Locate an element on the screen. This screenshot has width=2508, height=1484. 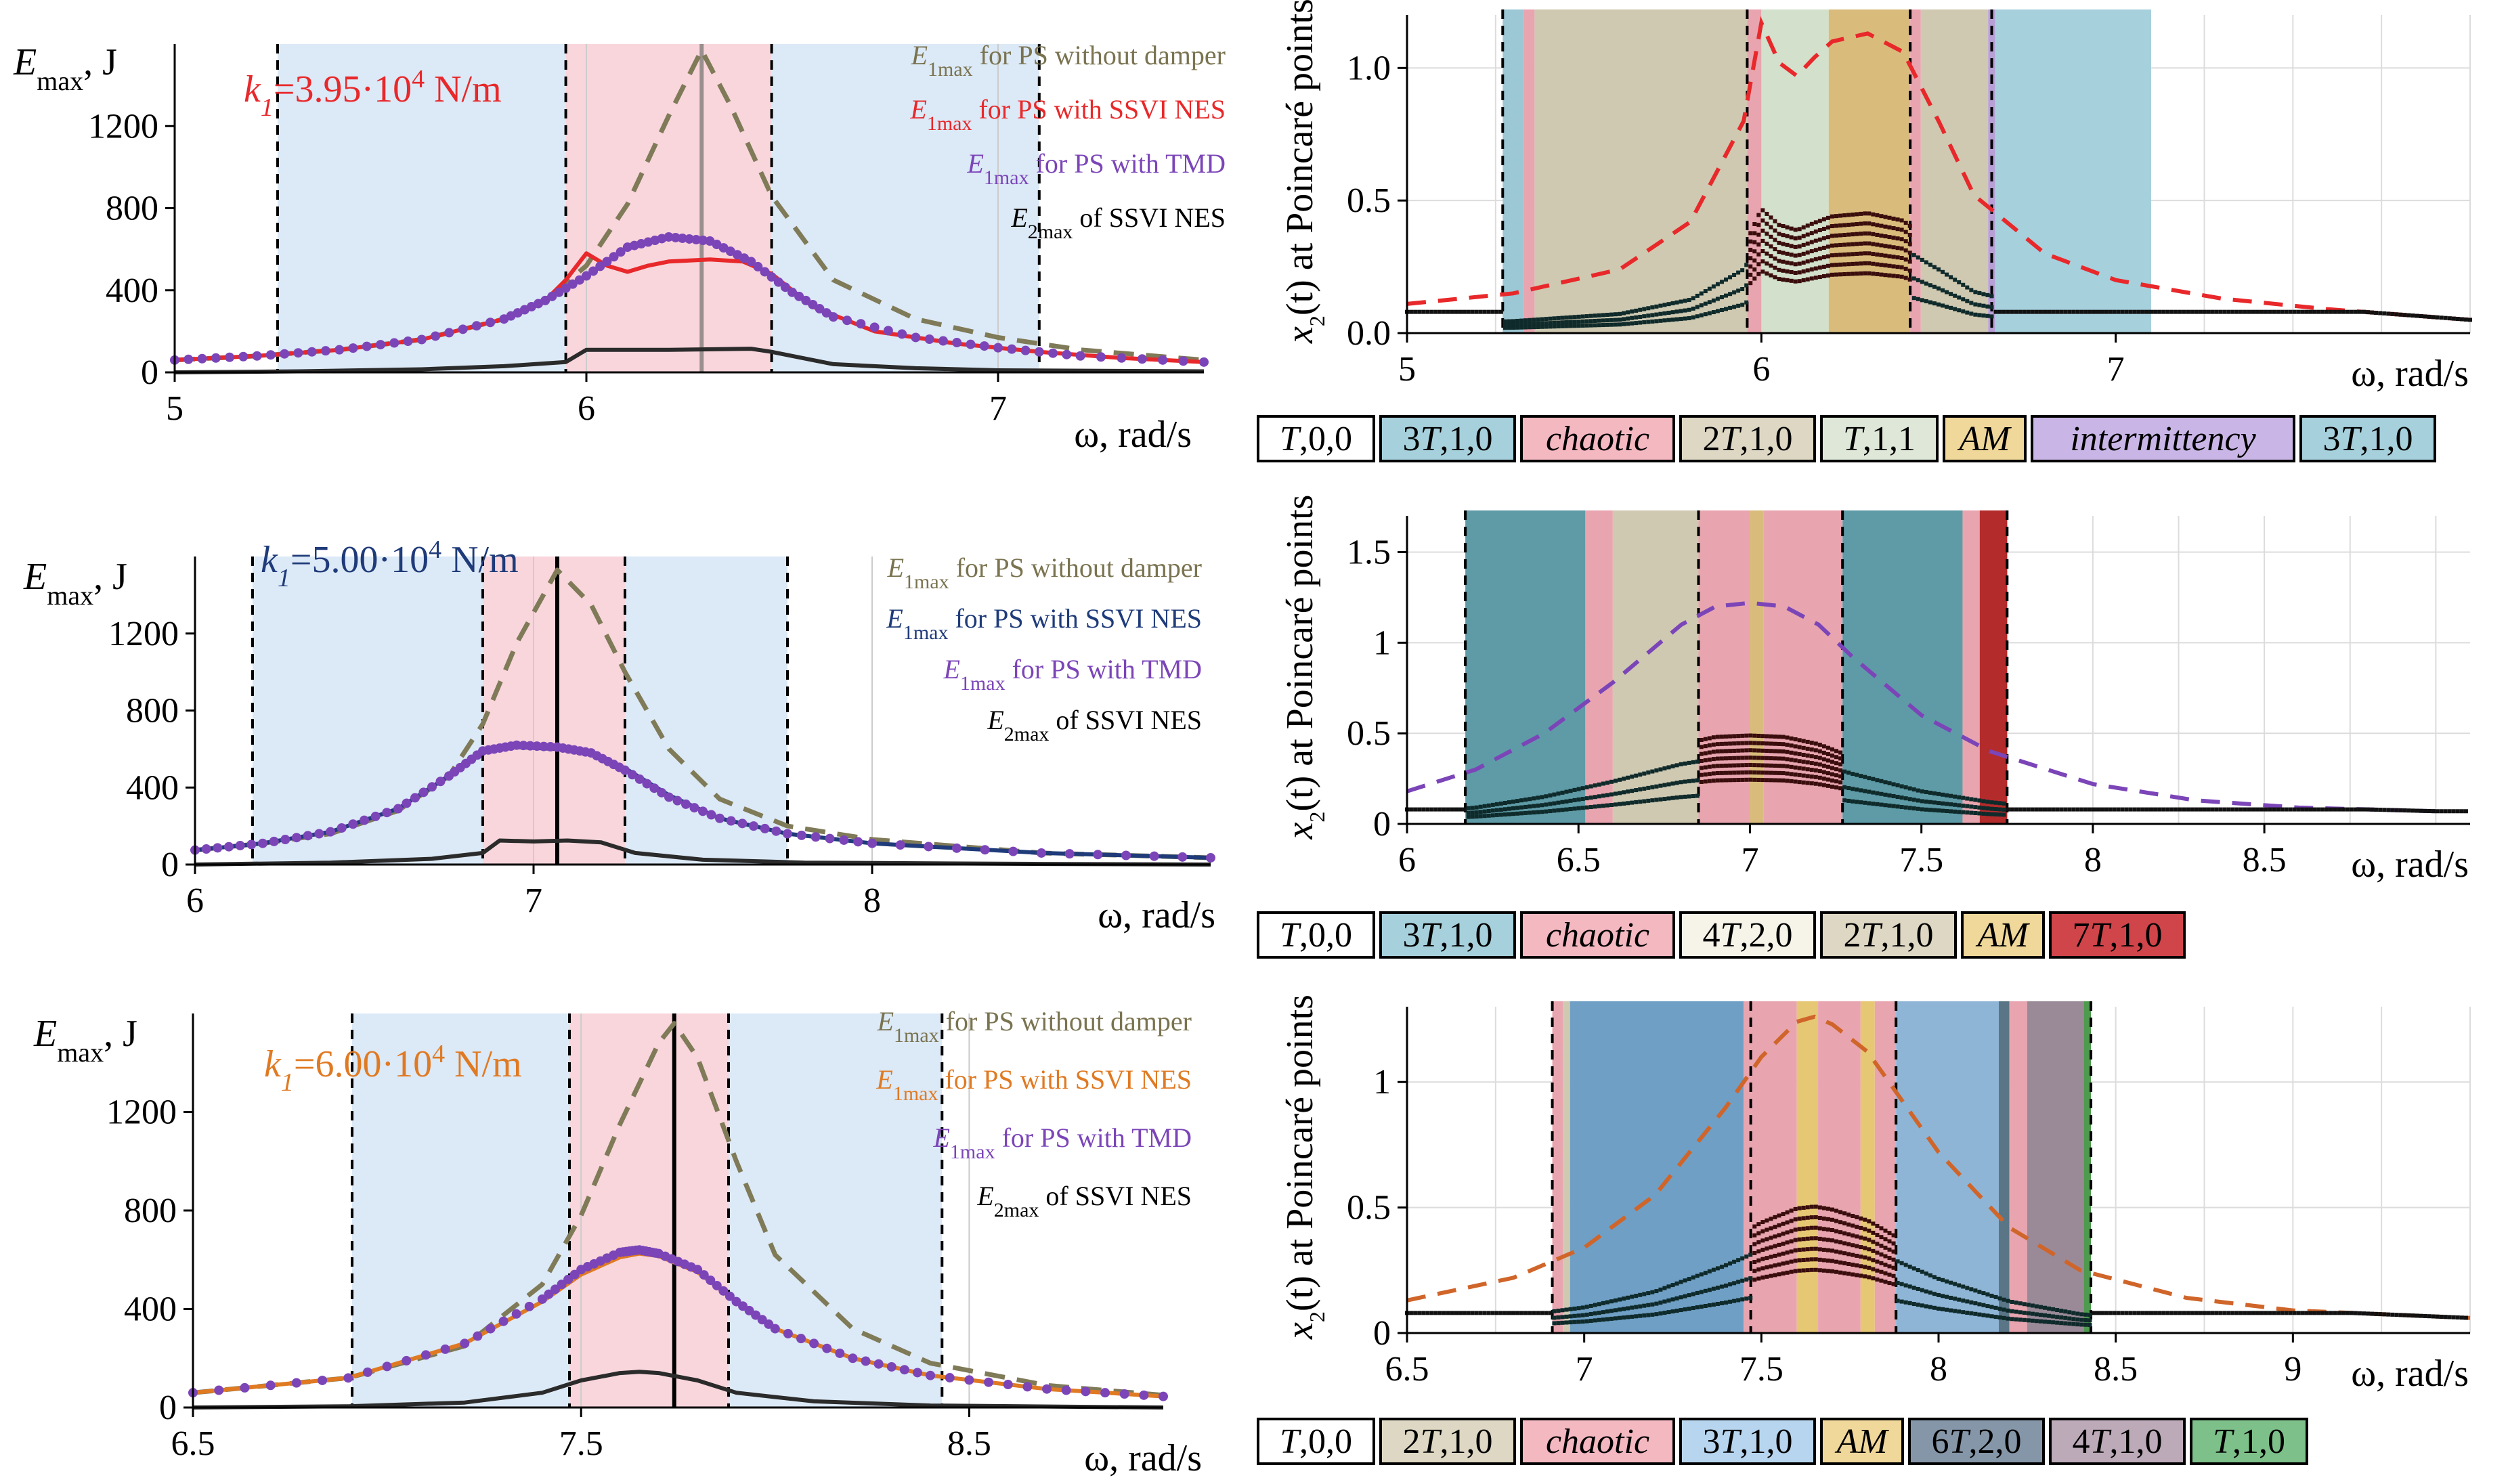
regime-legend-label: 3T,1,0 is located at coordinates (1448, 439).